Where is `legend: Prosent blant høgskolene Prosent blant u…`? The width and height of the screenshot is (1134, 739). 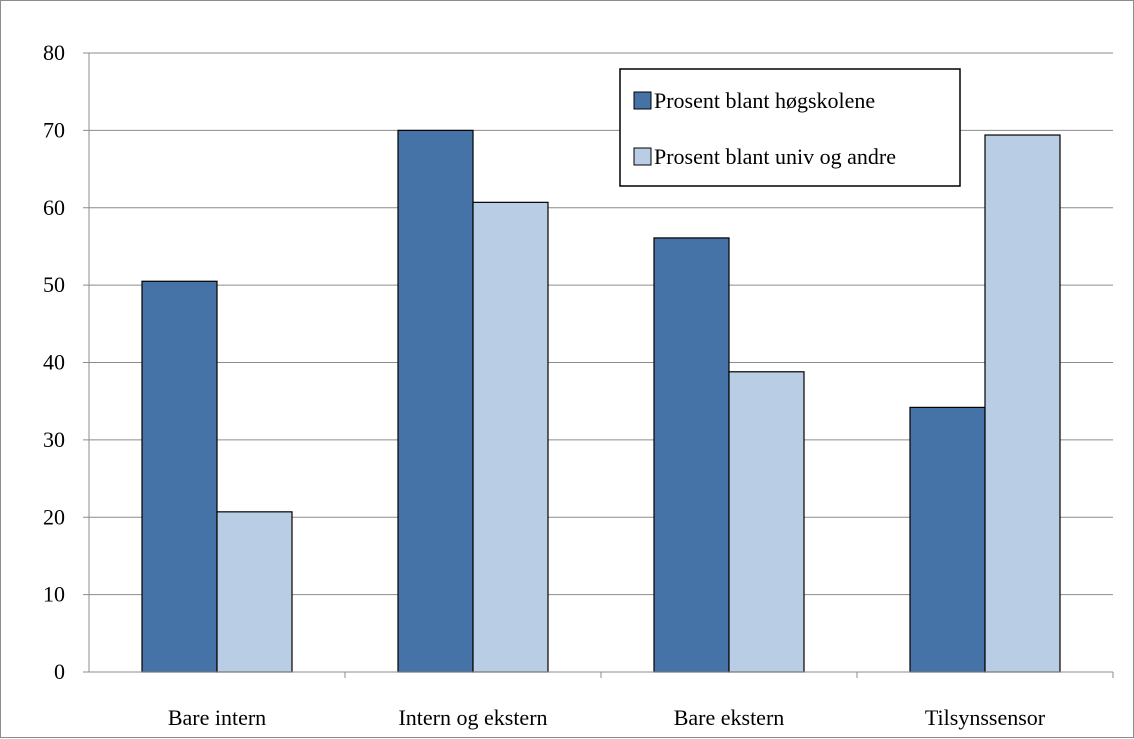
legend: Prosent blant høgskolene Prosent blant u… is located at coordinates (790, 127).